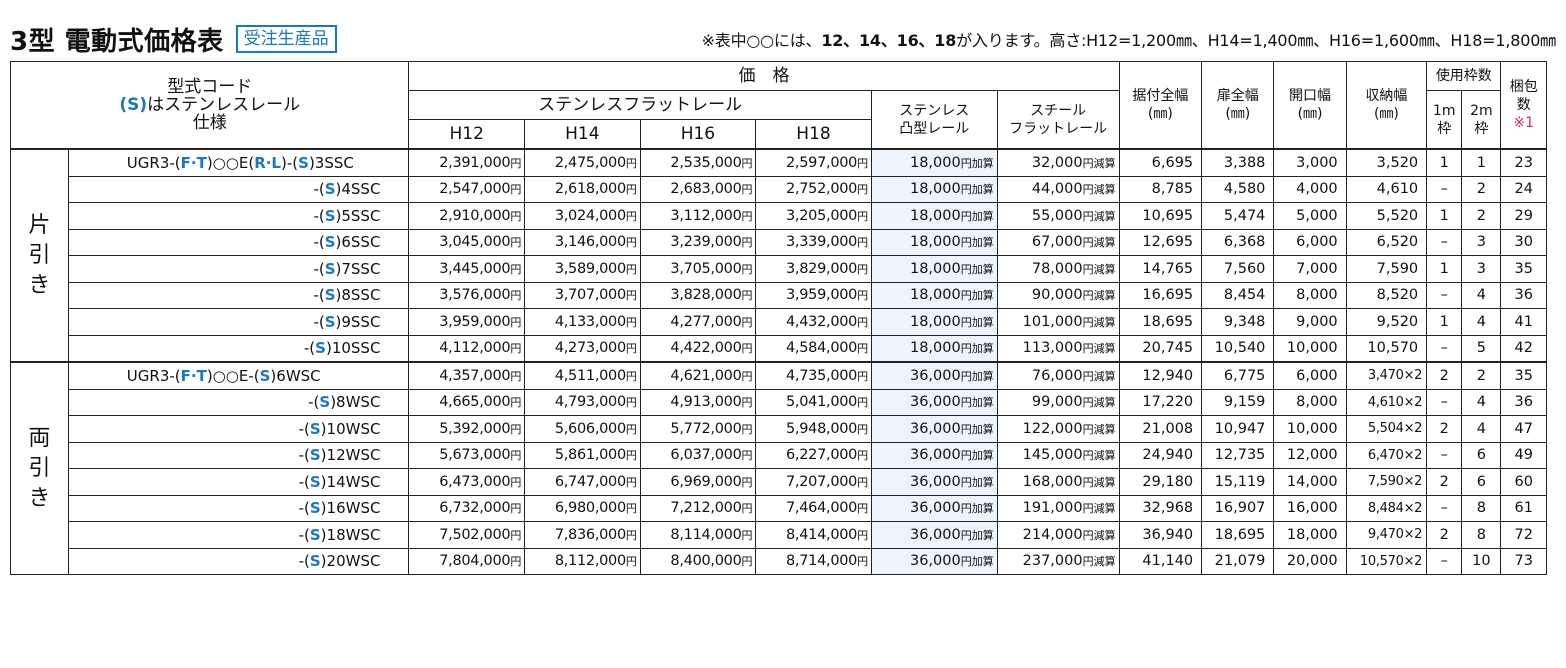  I want to click on group-label: 片引き, so click(39, 255).